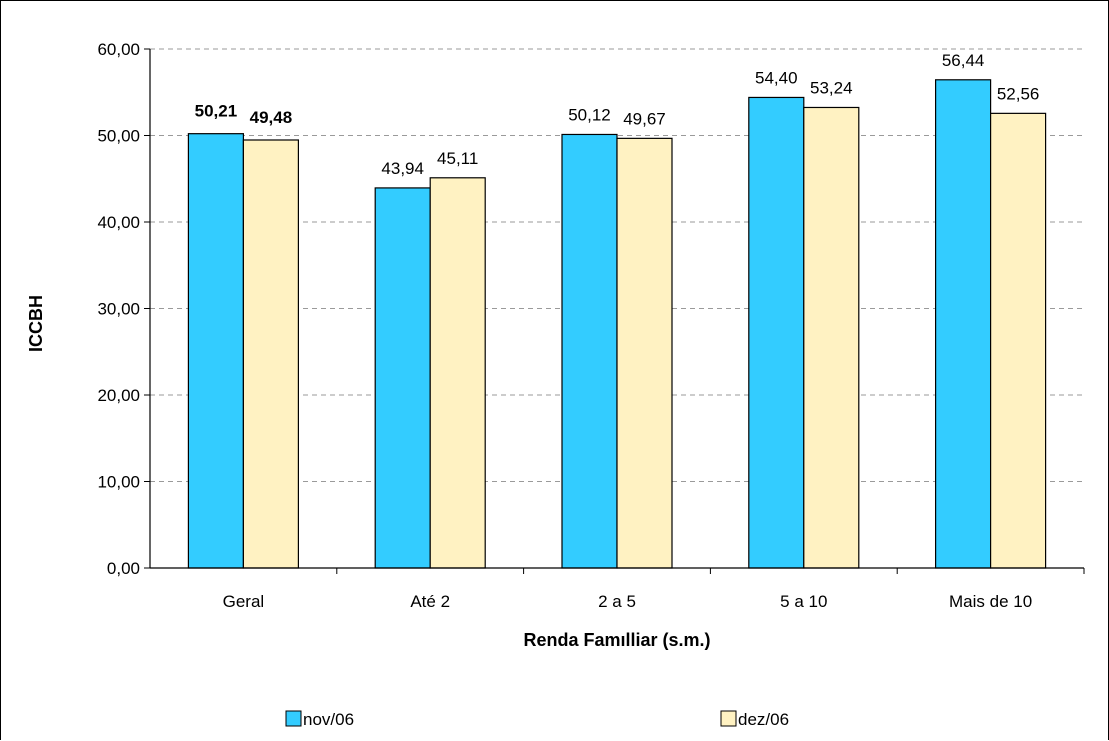 Image resolution: width=1109 pixels, height=741 pixels. What do you see at coordinates (118, 482) in the screenshot?
I see `y-tick-label: 10,00` at bounding box center [118, 482].